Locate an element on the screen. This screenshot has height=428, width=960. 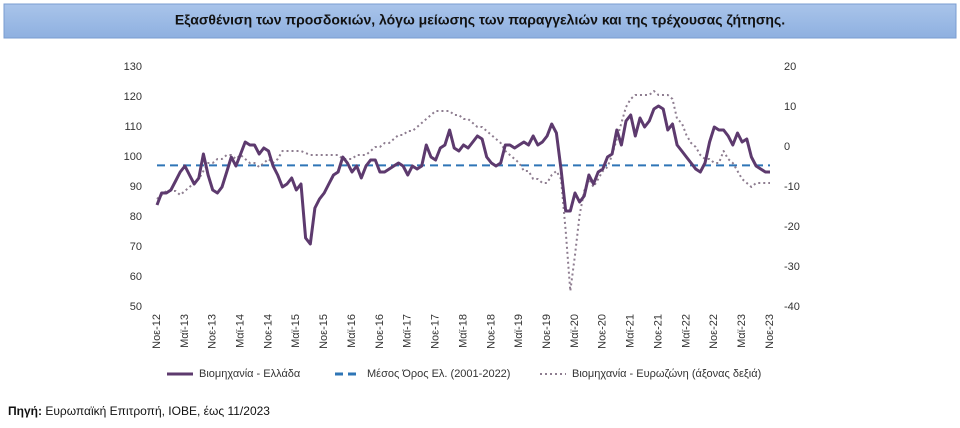
x-tick-label: Νοε-17 is located at coordinates (436, 331).